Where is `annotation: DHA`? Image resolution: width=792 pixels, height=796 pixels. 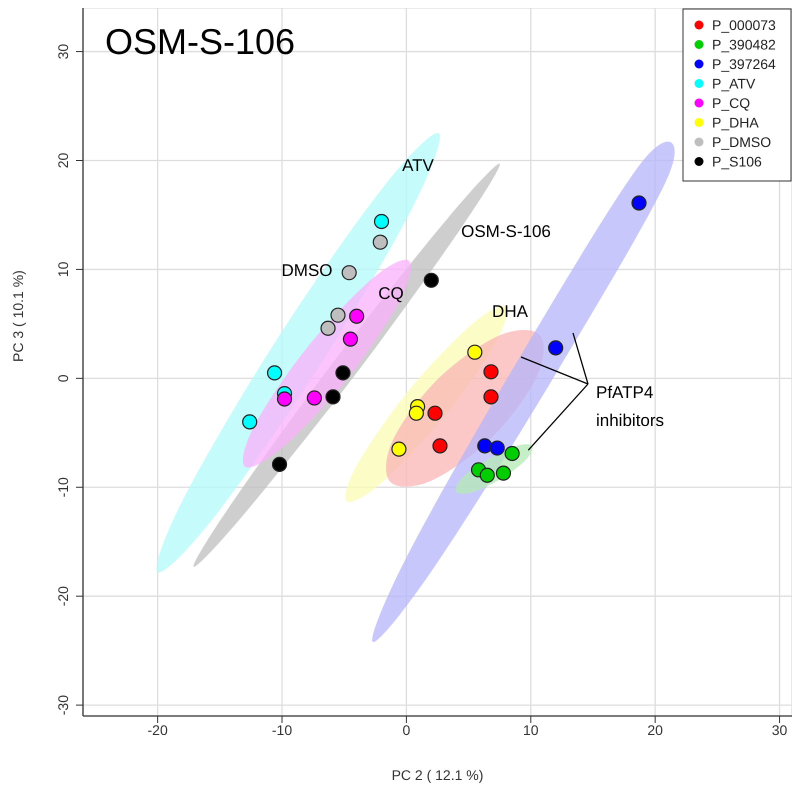
annotation: DHA is located at coordinates (510, 311).